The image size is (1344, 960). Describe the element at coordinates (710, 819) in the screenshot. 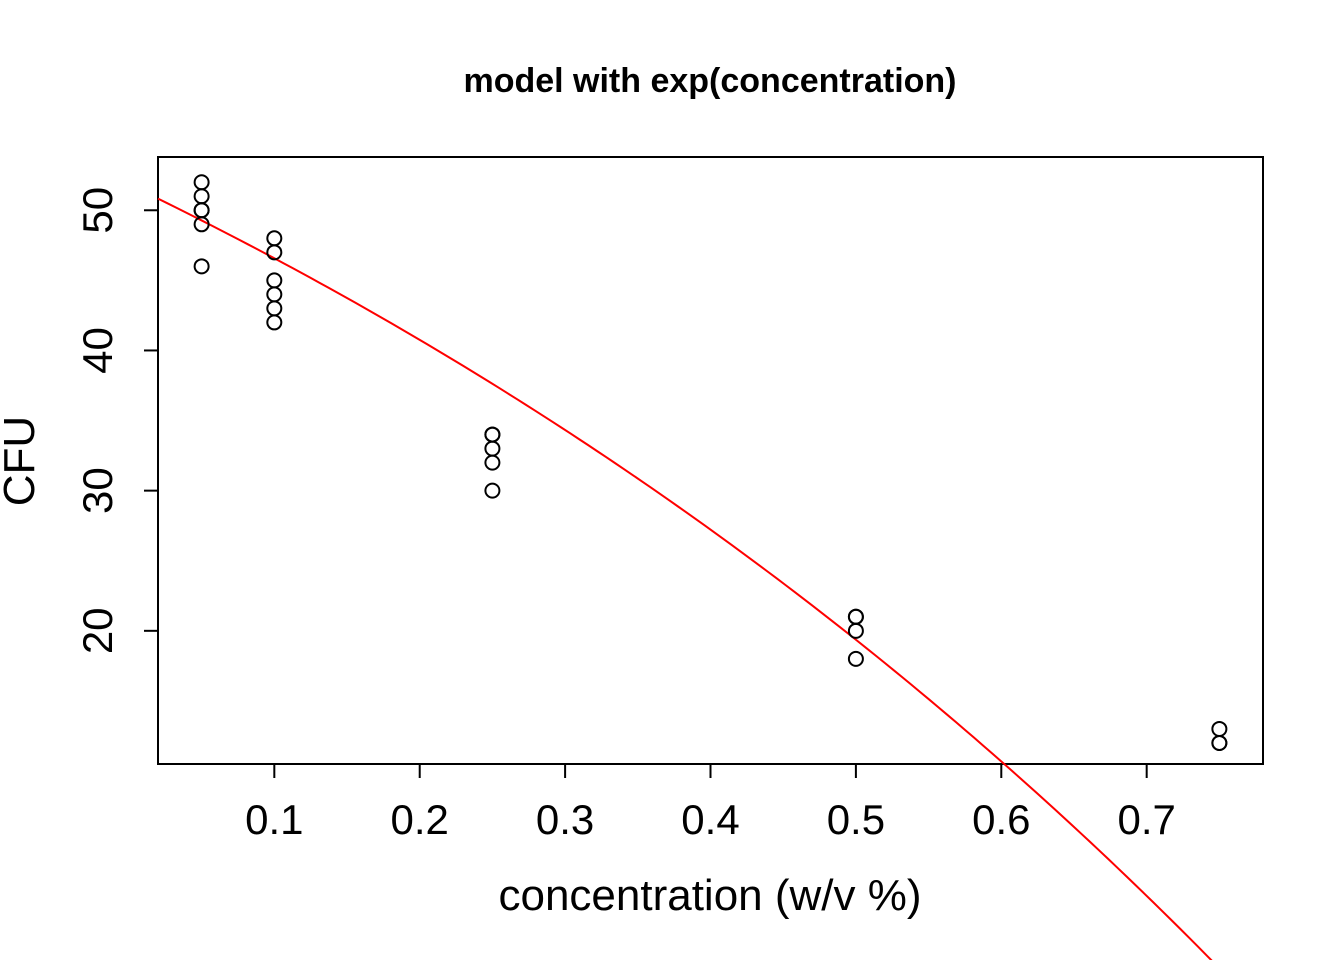

I see `x-tick-label: 0.4` at that location.